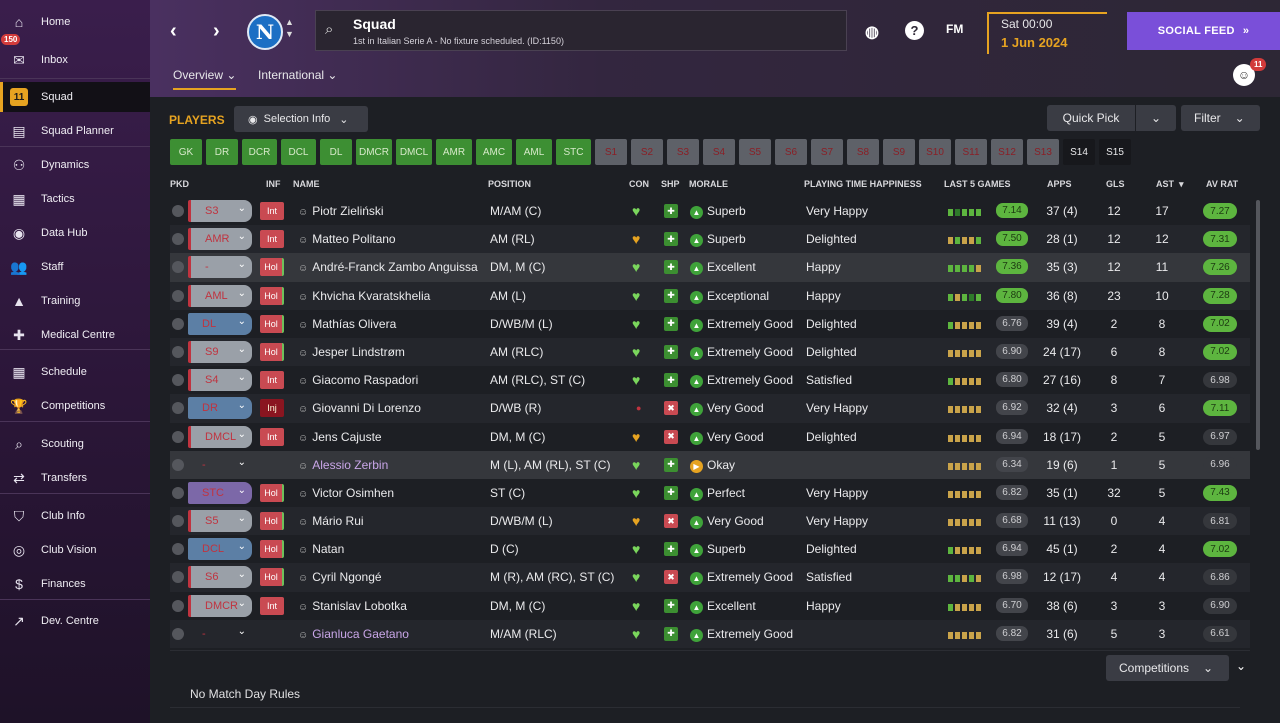 This screenshot has width=1280, height=723. Describe the element at coordinates (75, 444) in the screenshot. I see `sidebar-item-scouting: ⌕ Scouting` at that location.